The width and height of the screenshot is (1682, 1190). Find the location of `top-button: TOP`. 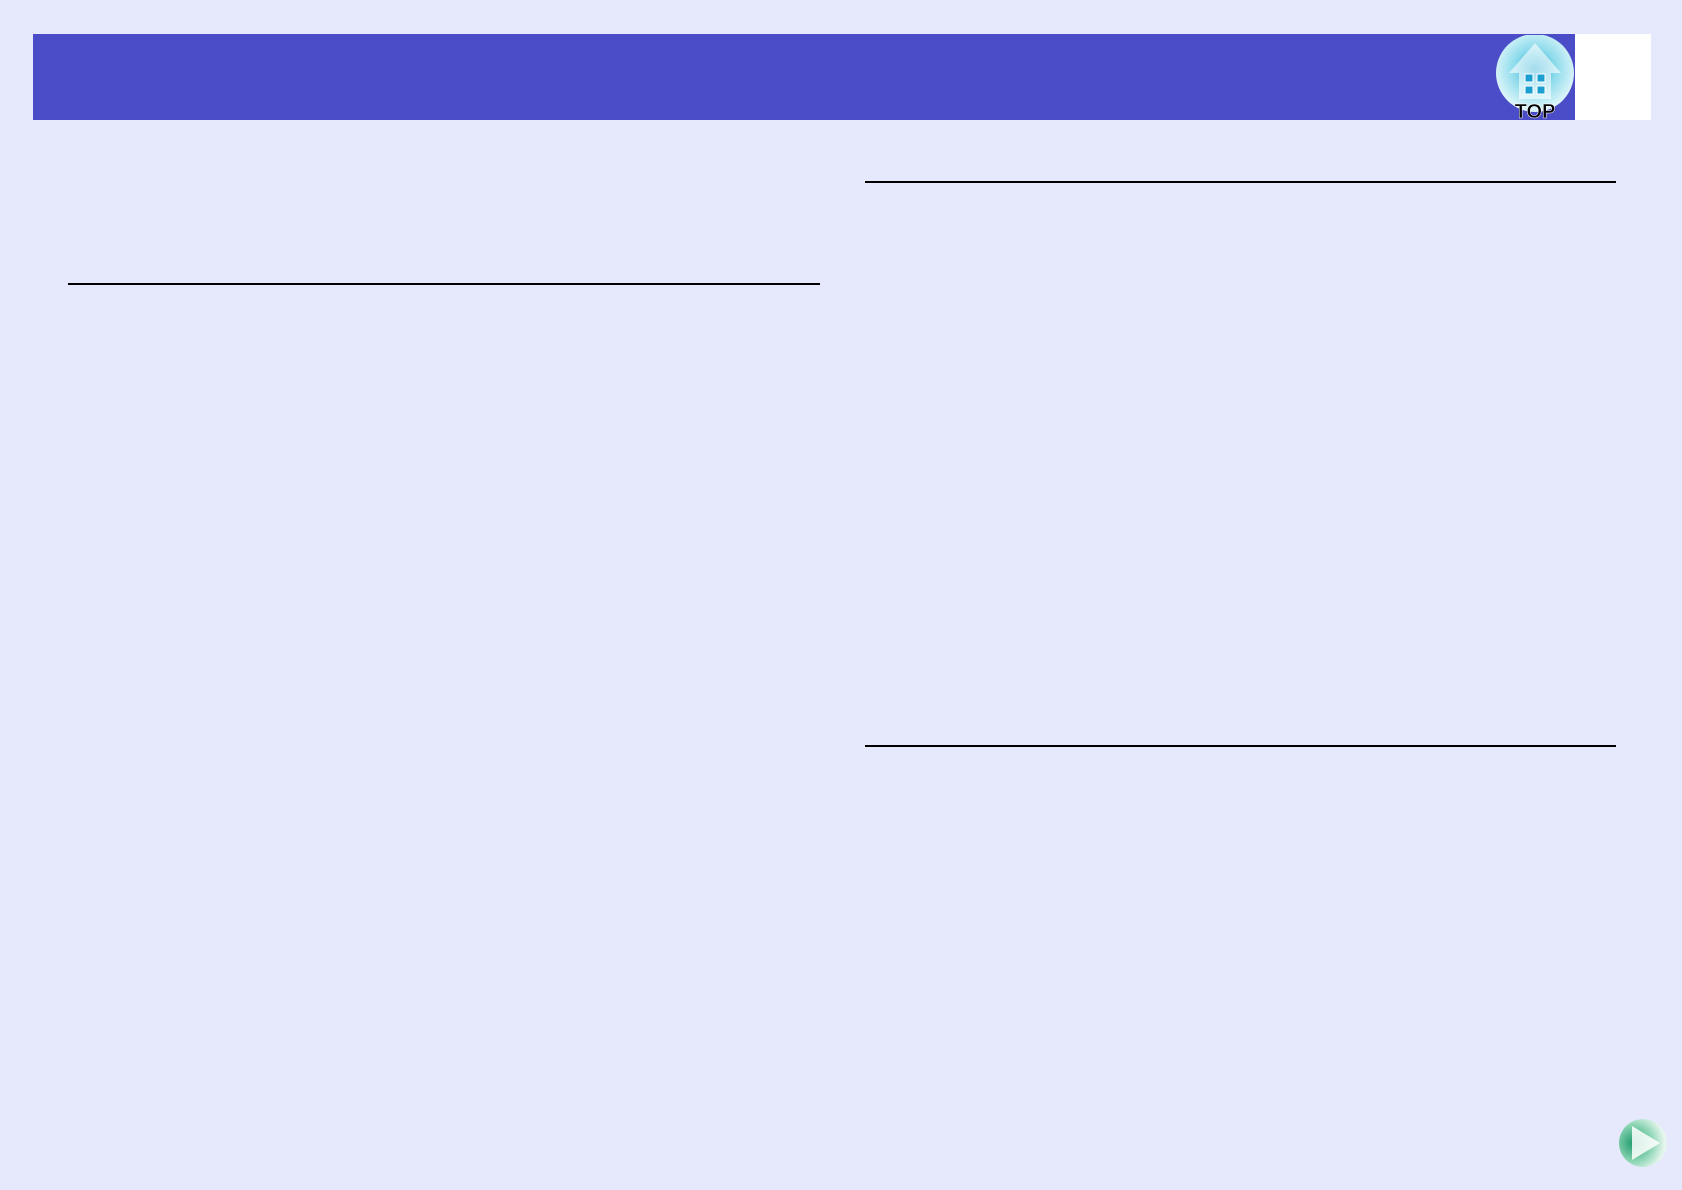

top-button: TOP is located at coordinates (1535, 78).